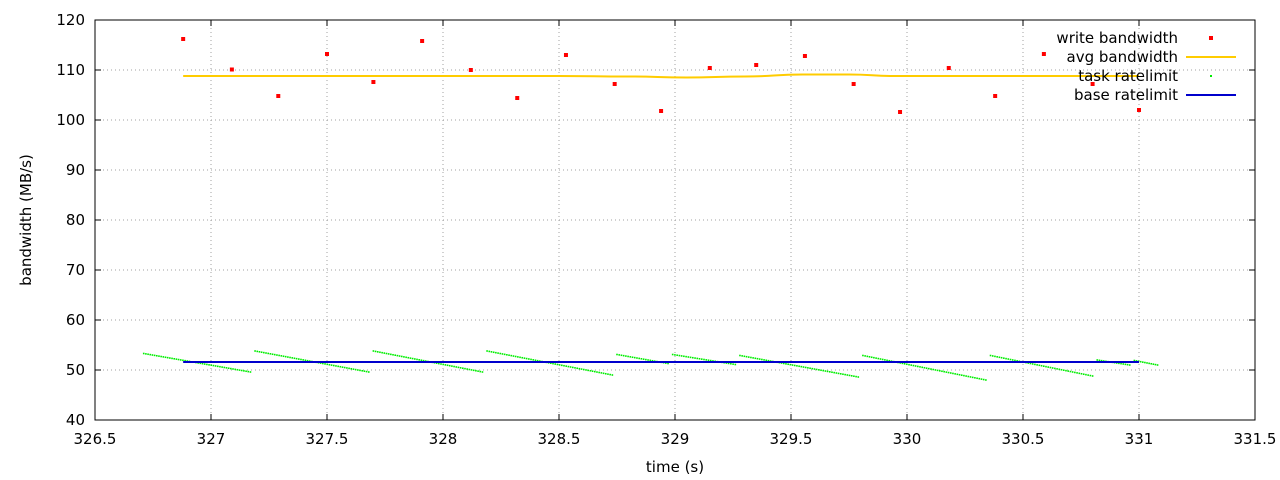  What do you see at coordinates (75, 170) in the screenshot?
I see `y-tick-label: 90` at bounding box center [75, 170].